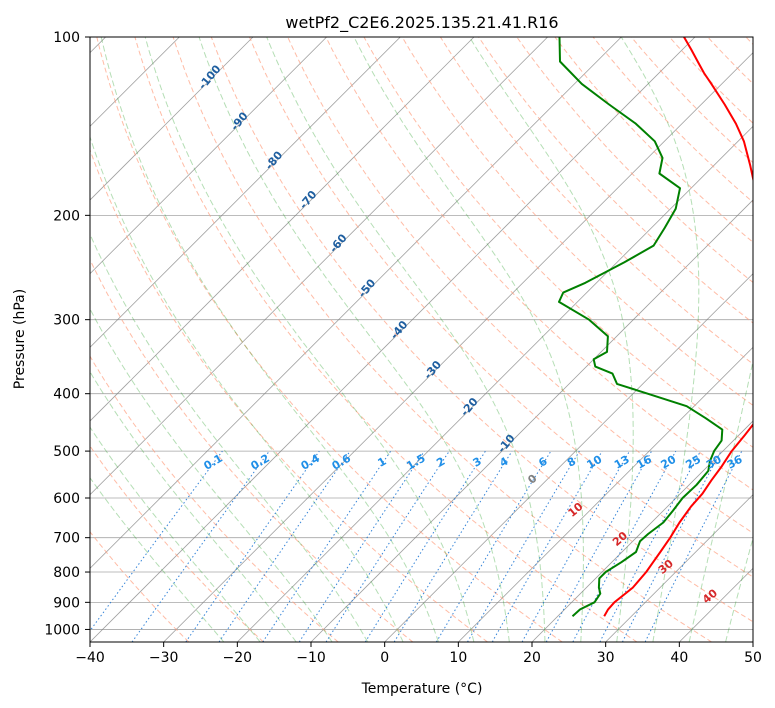  Describe the element at coordinates (66, 573) in the screenshot. I see `y-tick-label: 800` at that location.